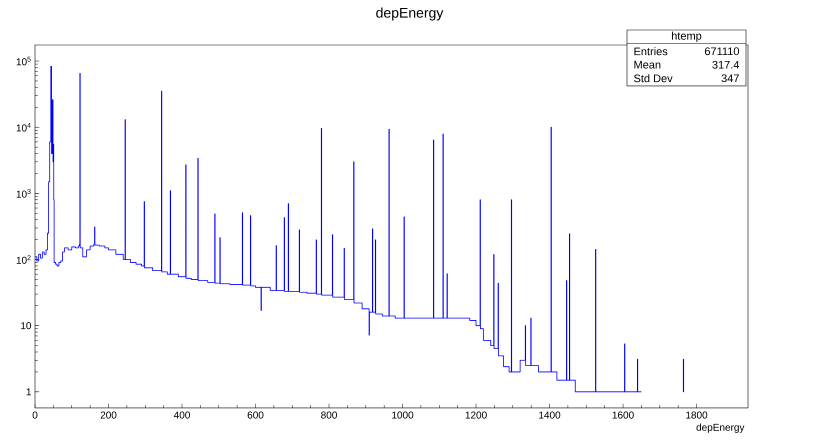  What do you see at coordinates (26, 326) in the screenshot?
I see `y-tick-label: 10` at bounding box center [26, 326].